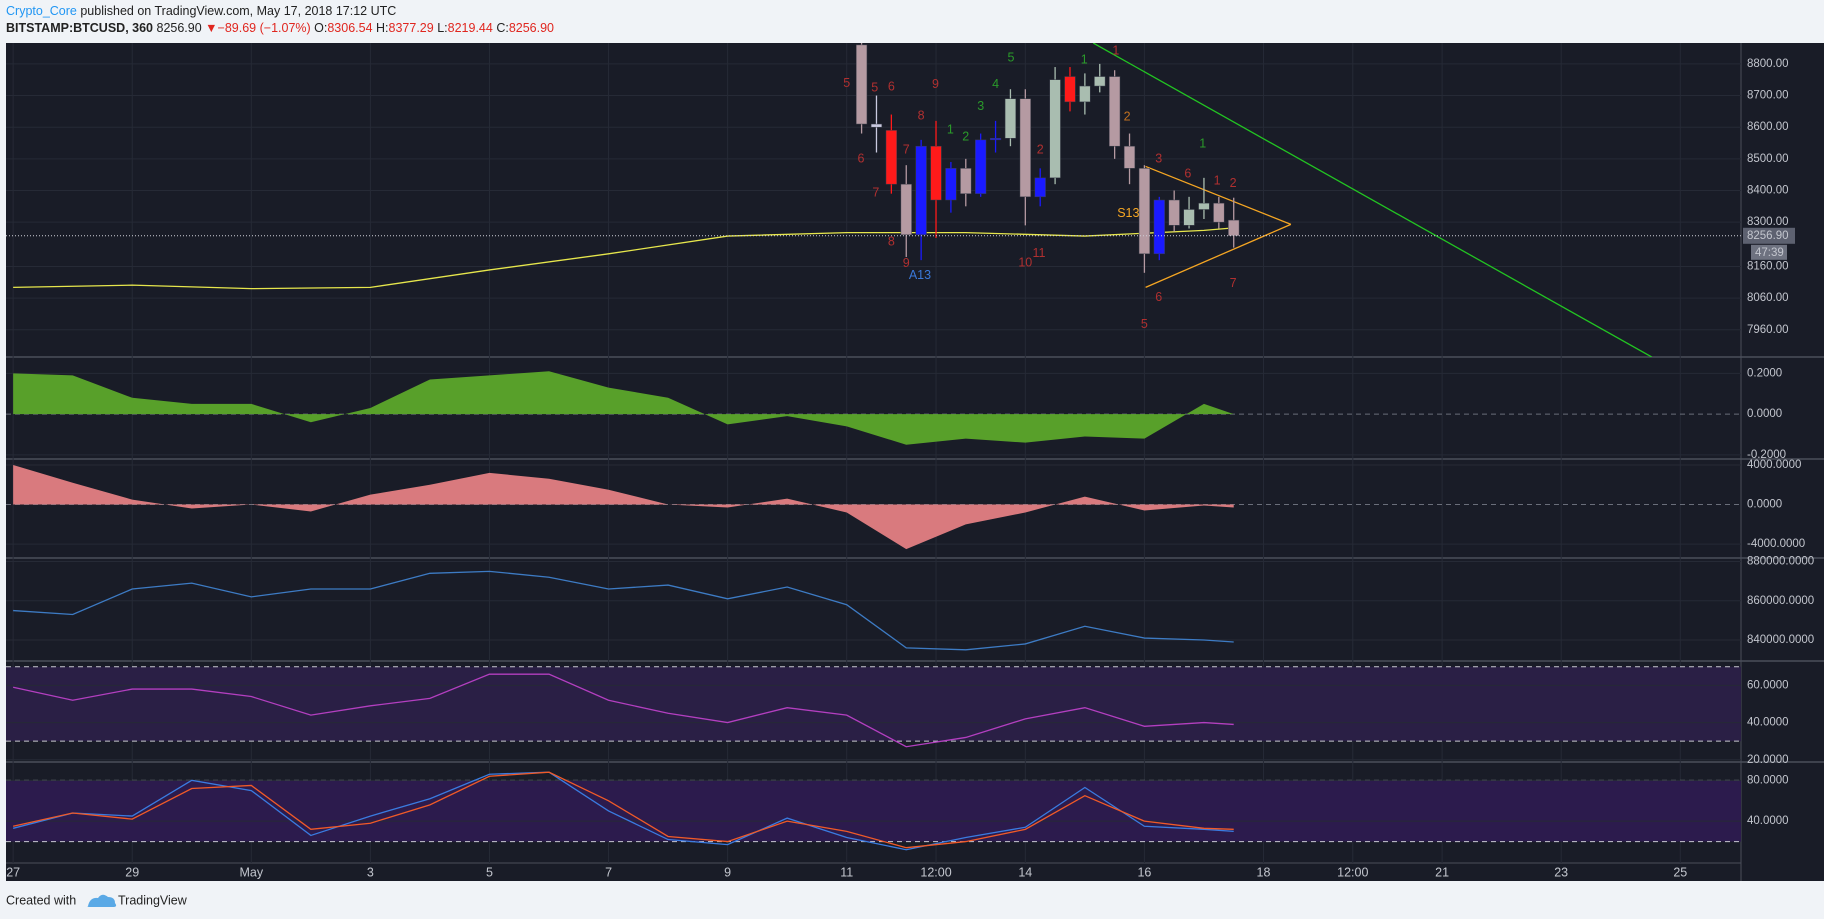 This screenshot has width=1824, height=919. I want to click on y-tick-label: 880000.0000, so click(1780, 562).